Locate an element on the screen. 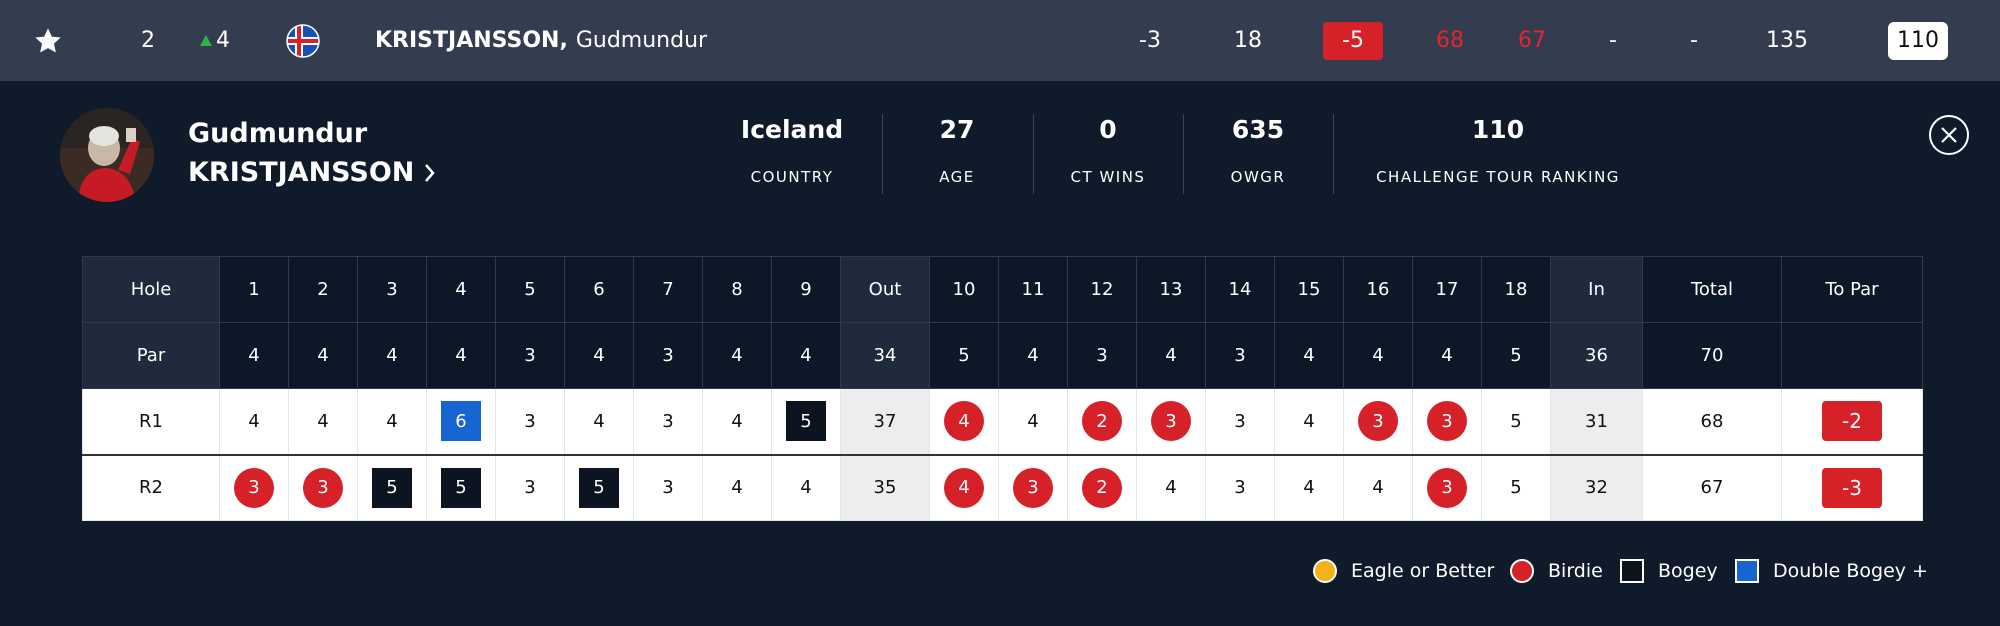 This screenshot has height=626, width=2000. points: 110 is located at coordinates (1918, 40).